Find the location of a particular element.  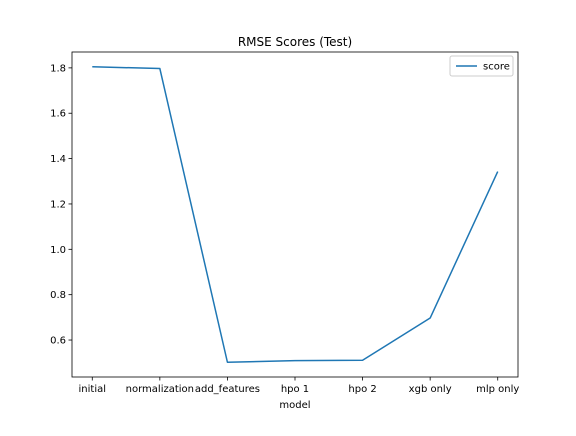

x-tick-label: add_features is located at coordinates (227, 389).